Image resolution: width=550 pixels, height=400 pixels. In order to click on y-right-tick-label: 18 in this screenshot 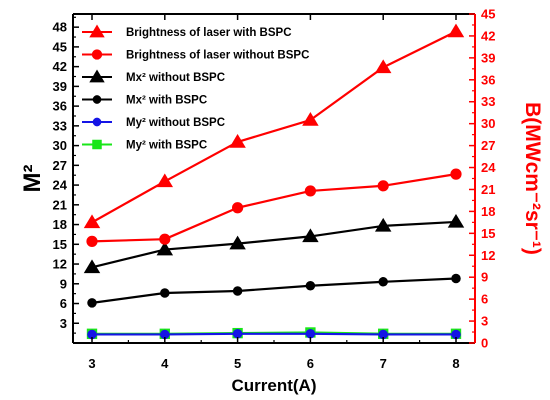, I will do `click(488, 211)`.